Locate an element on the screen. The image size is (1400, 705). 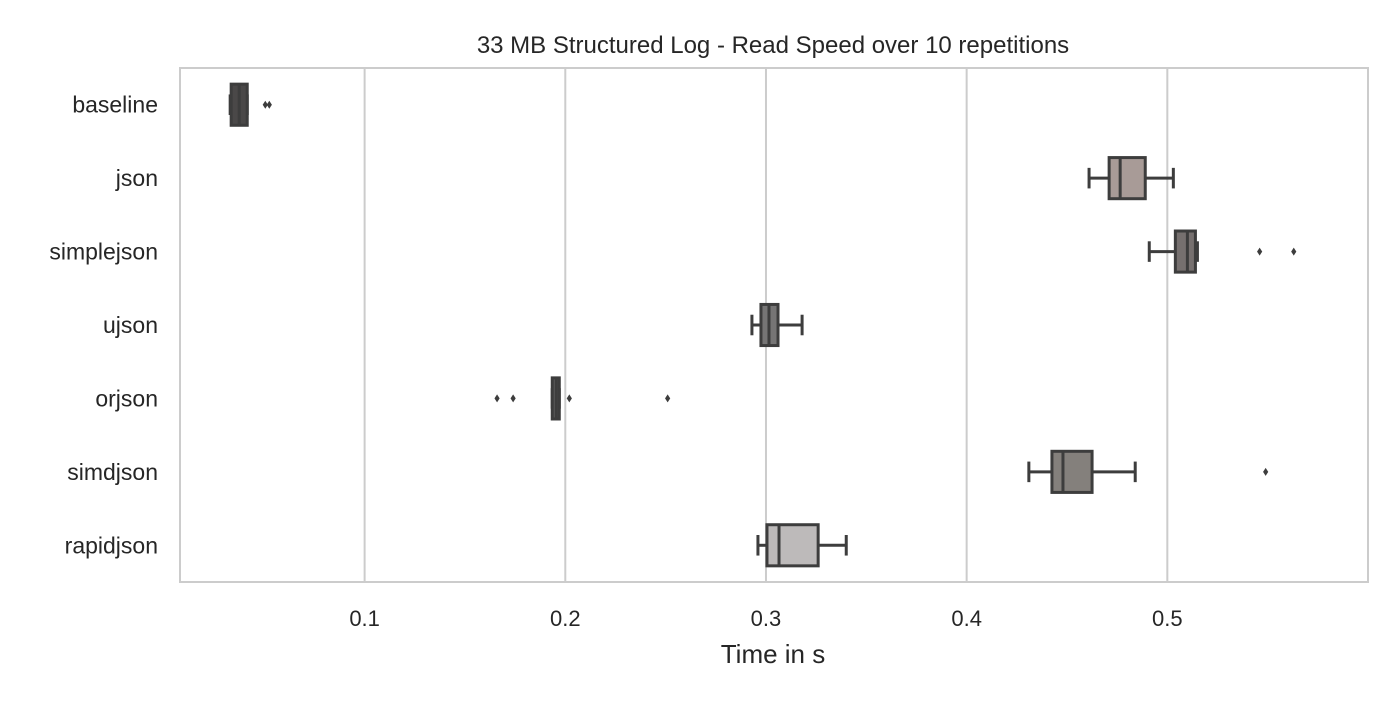
y-tick-label: rapidjson is located at coordinates (111, 545).